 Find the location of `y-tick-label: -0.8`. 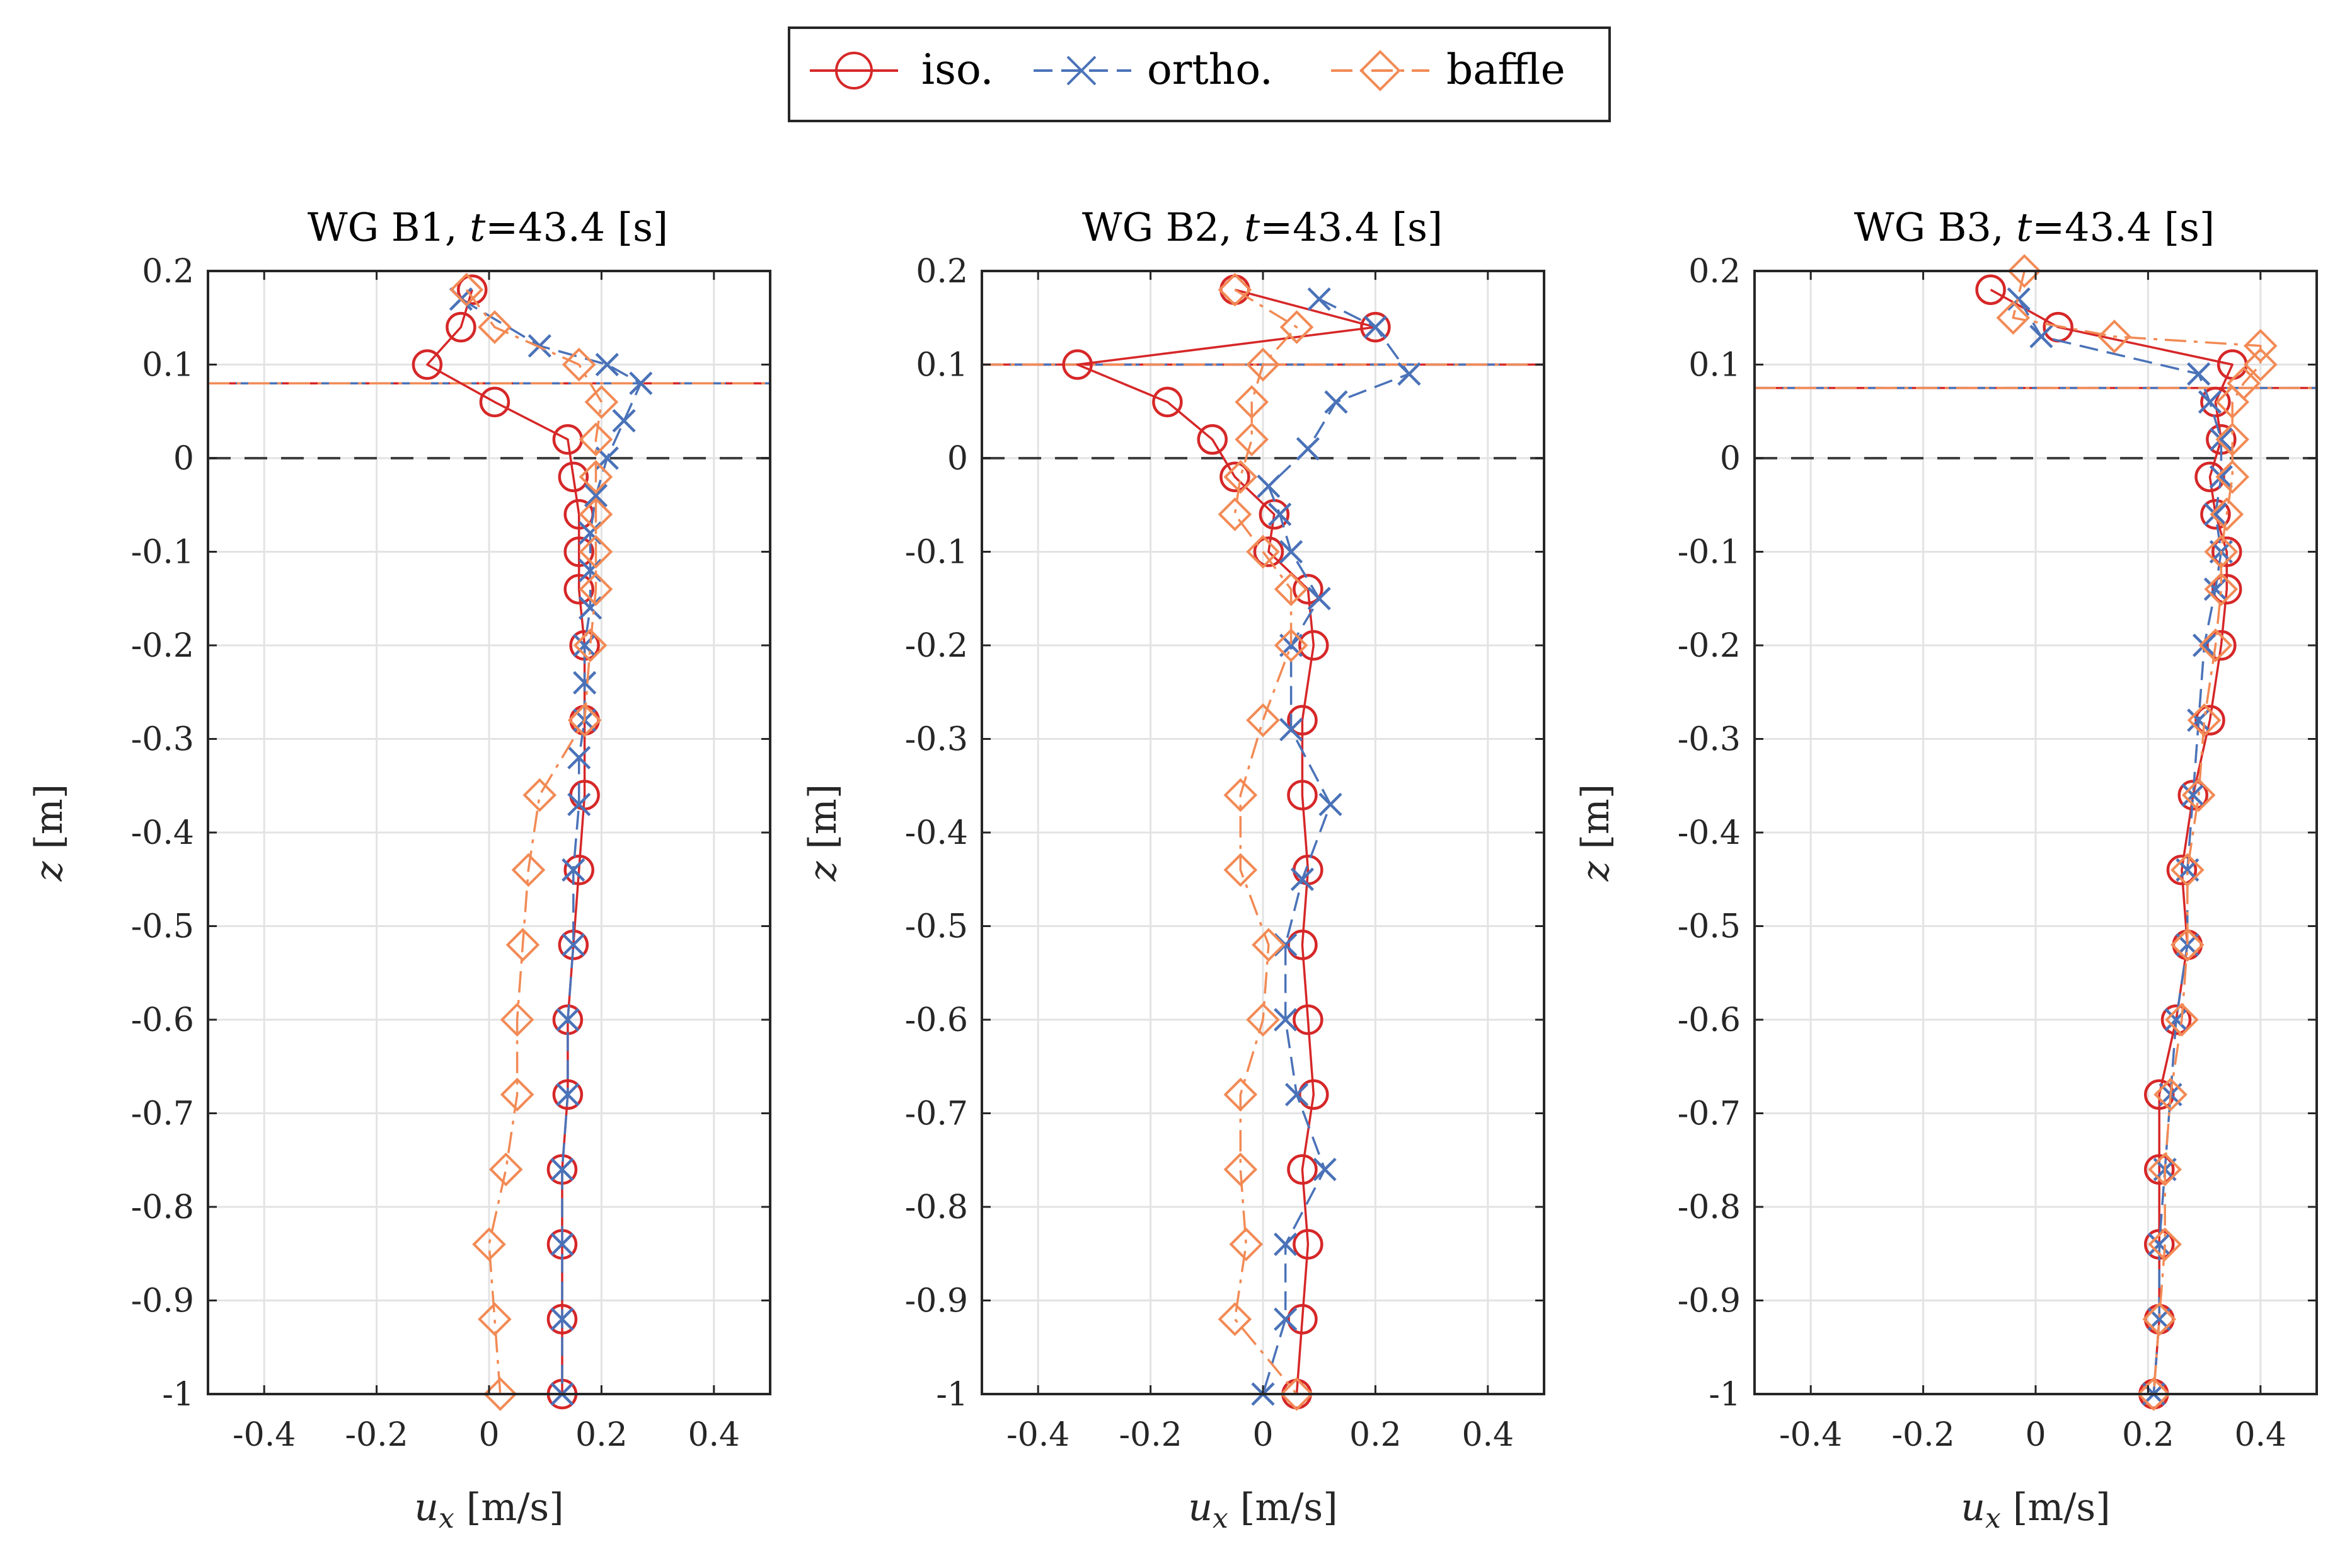

y-tick-label: -0.8 is located at coordinates (162, 1207).